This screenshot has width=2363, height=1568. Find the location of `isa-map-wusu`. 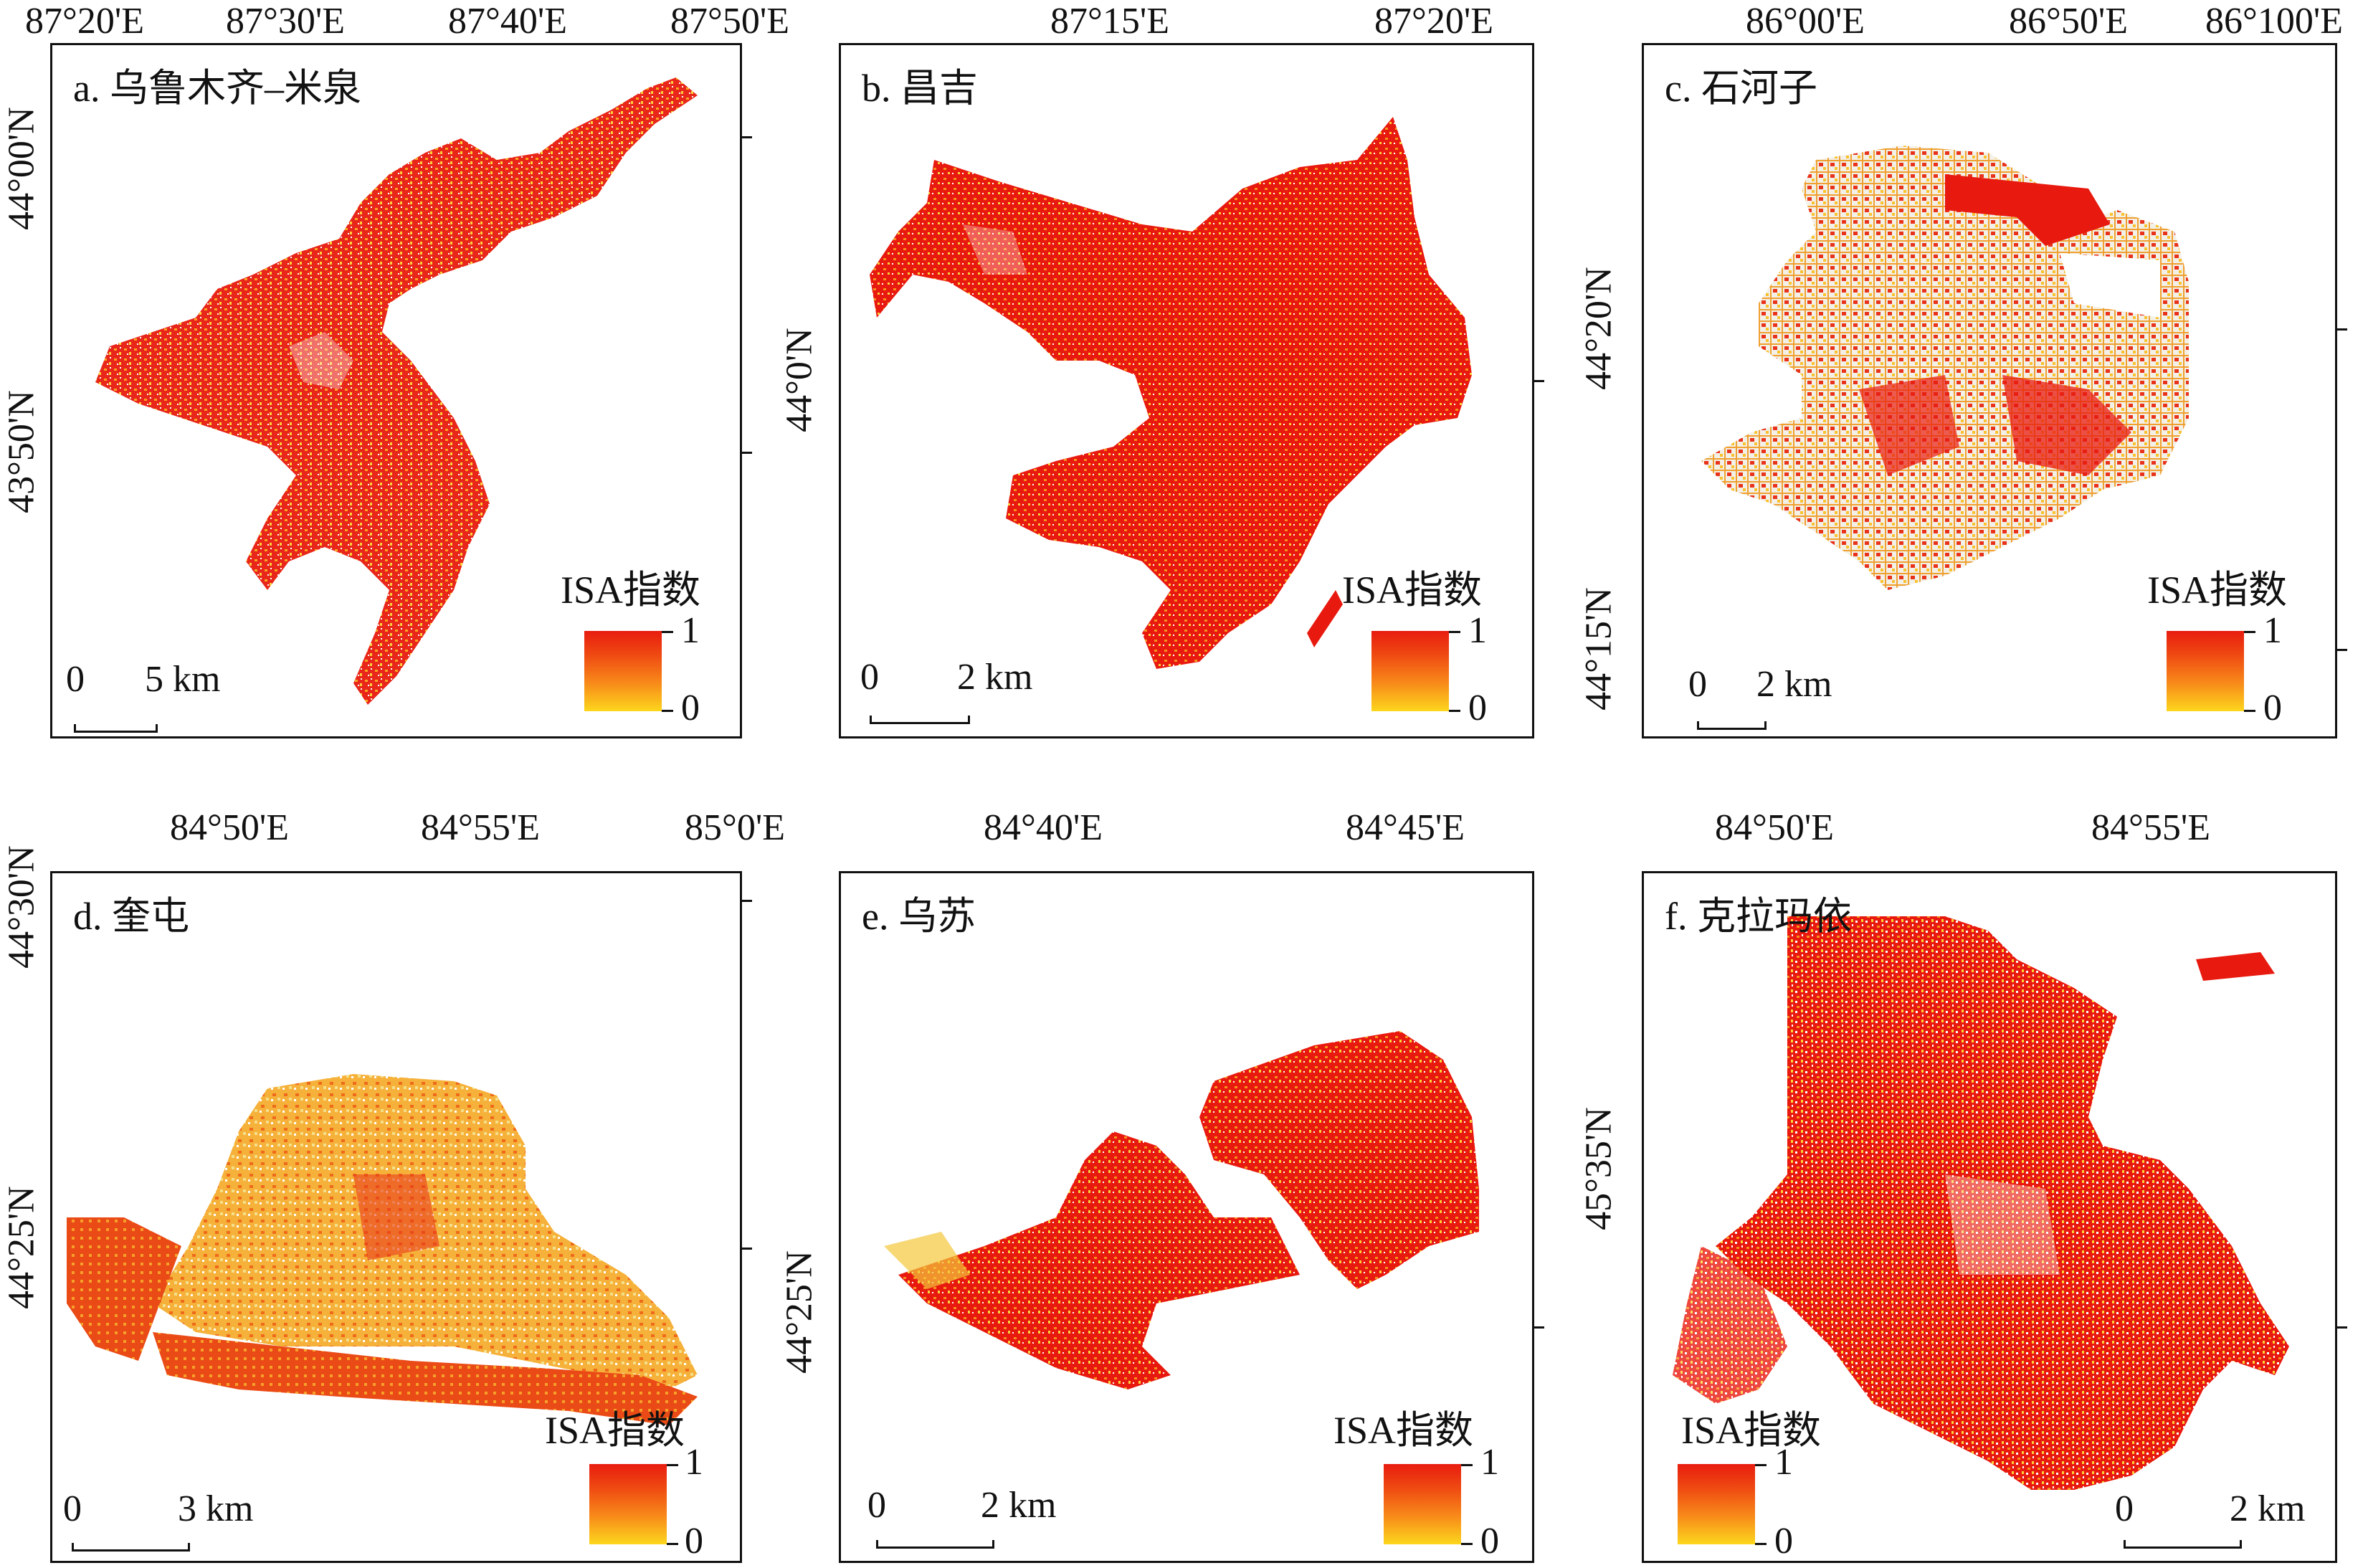

isa-map-wusu is located at coordinates (1182, 1210).